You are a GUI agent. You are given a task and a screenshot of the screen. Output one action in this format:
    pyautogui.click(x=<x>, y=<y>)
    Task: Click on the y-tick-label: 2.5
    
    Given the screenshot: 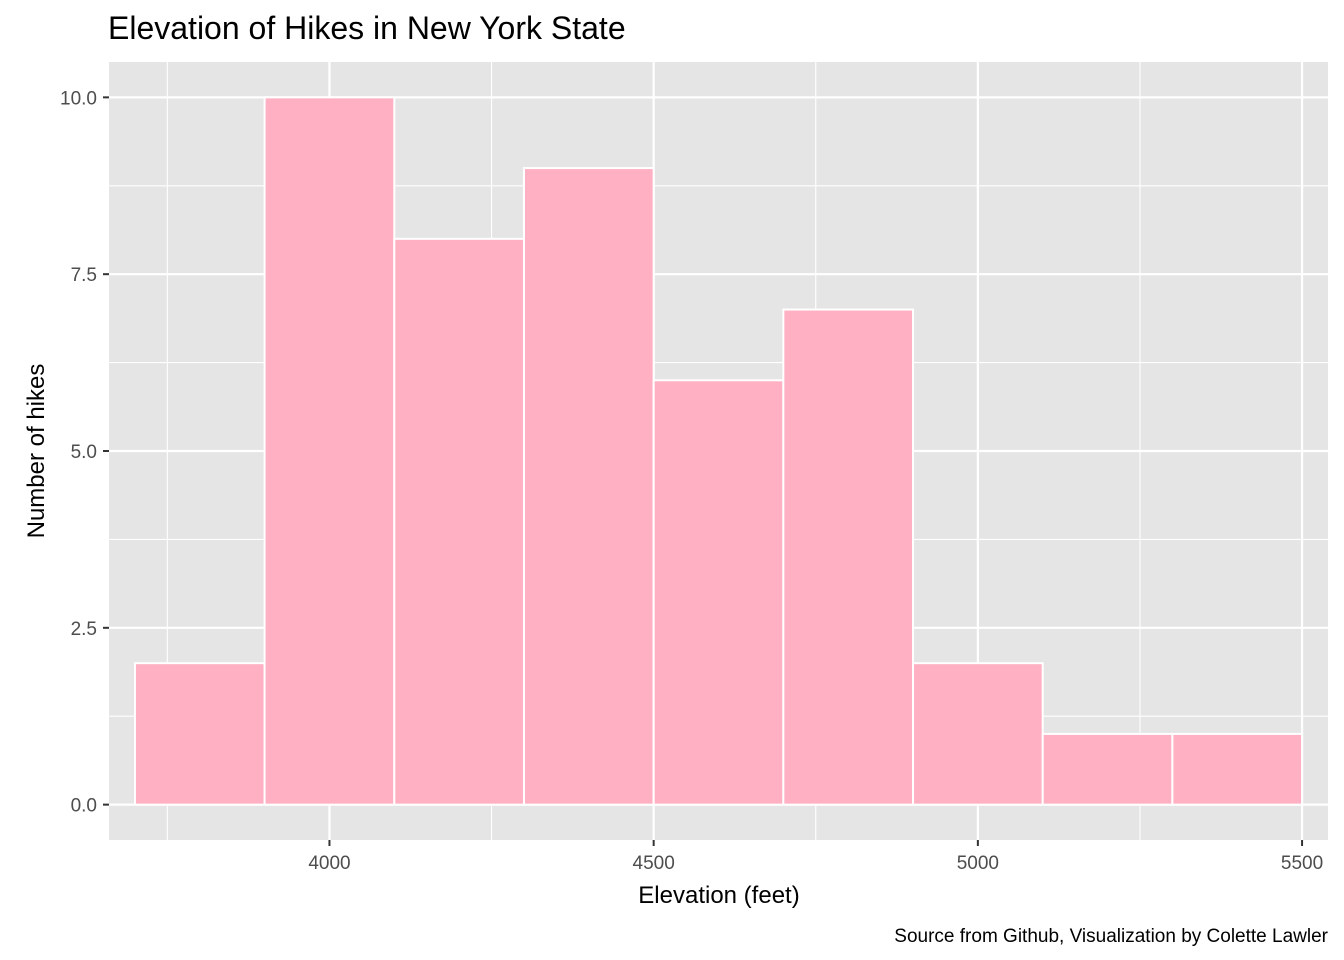 What is the action you would take?
    pyautogui.click(x=84, y=629)
    